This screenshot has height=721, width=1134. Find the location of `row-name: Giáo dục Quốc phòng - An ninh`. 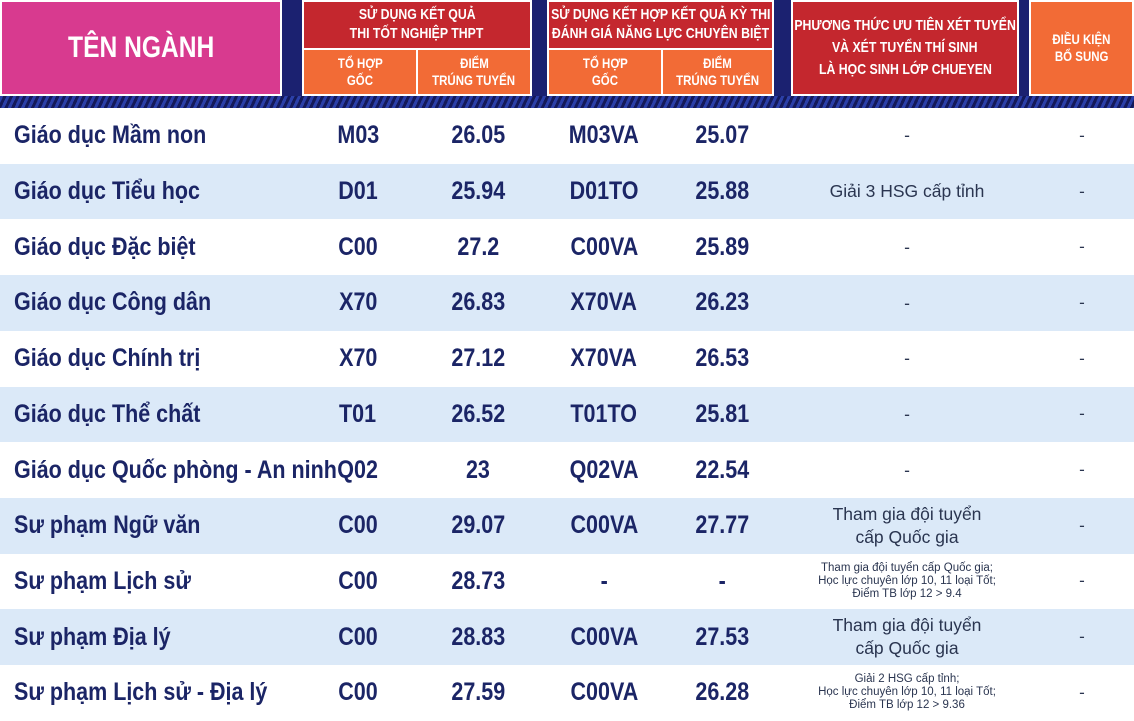

row-name: Giáo dục Quốc phòng - An ninh is located at coordinates (175, 470).